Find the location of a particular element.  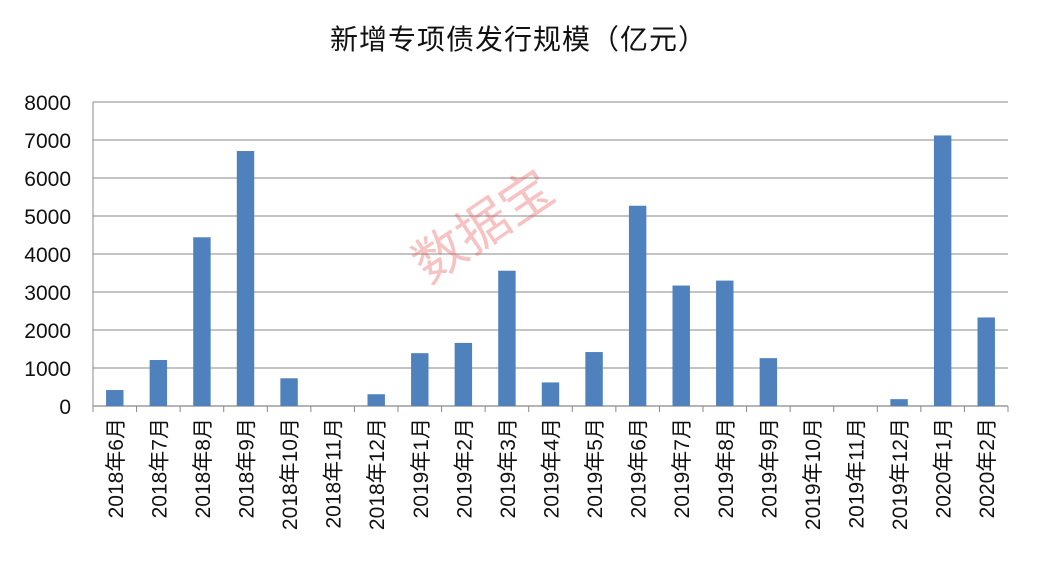

x-tick-label: 2018年8月 is located at coordinates (203, 468).